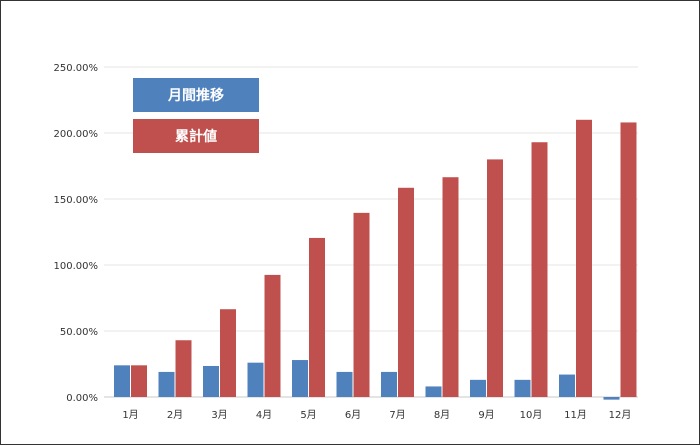 The image size is (700, 446). What do you see at coordinates (442, 415) in the screenshot?
I see `x-tick-label: 8月` at bounding box center [442, 415].